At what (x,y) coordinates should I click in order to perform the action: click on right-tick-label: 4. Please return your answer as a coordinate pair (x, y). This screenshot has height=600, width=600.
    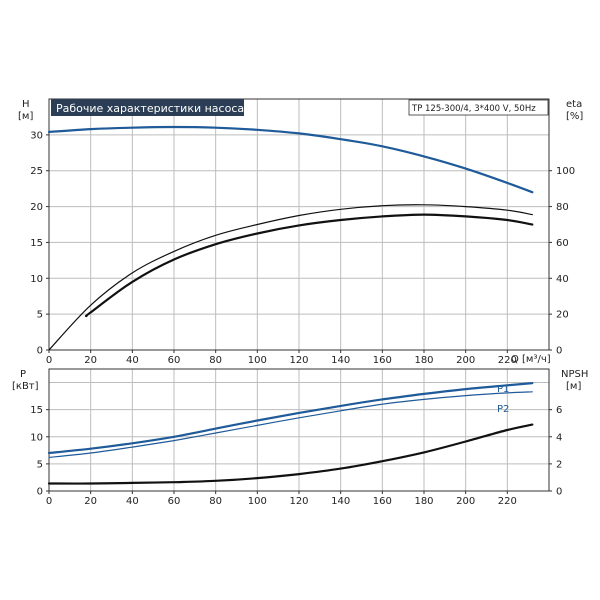
    Looking at the image, I should click on (559, 437).